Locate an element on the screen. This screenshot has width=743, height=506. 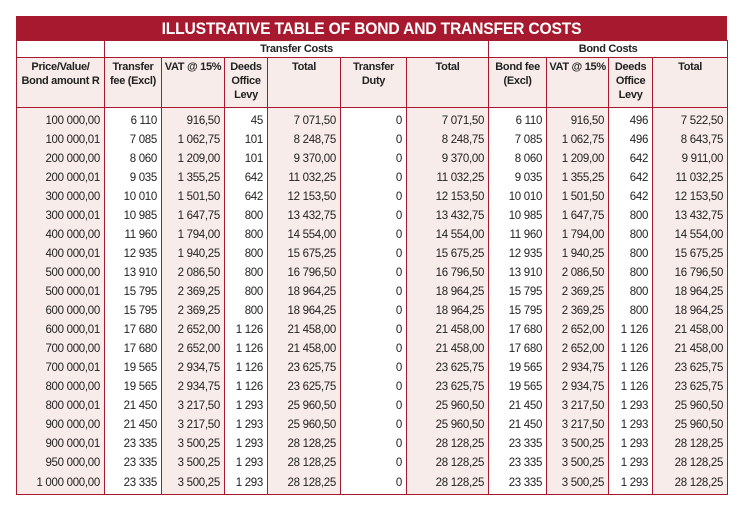
cell-transfer-total: 18 964,25 is located at coordinates (447, 292).